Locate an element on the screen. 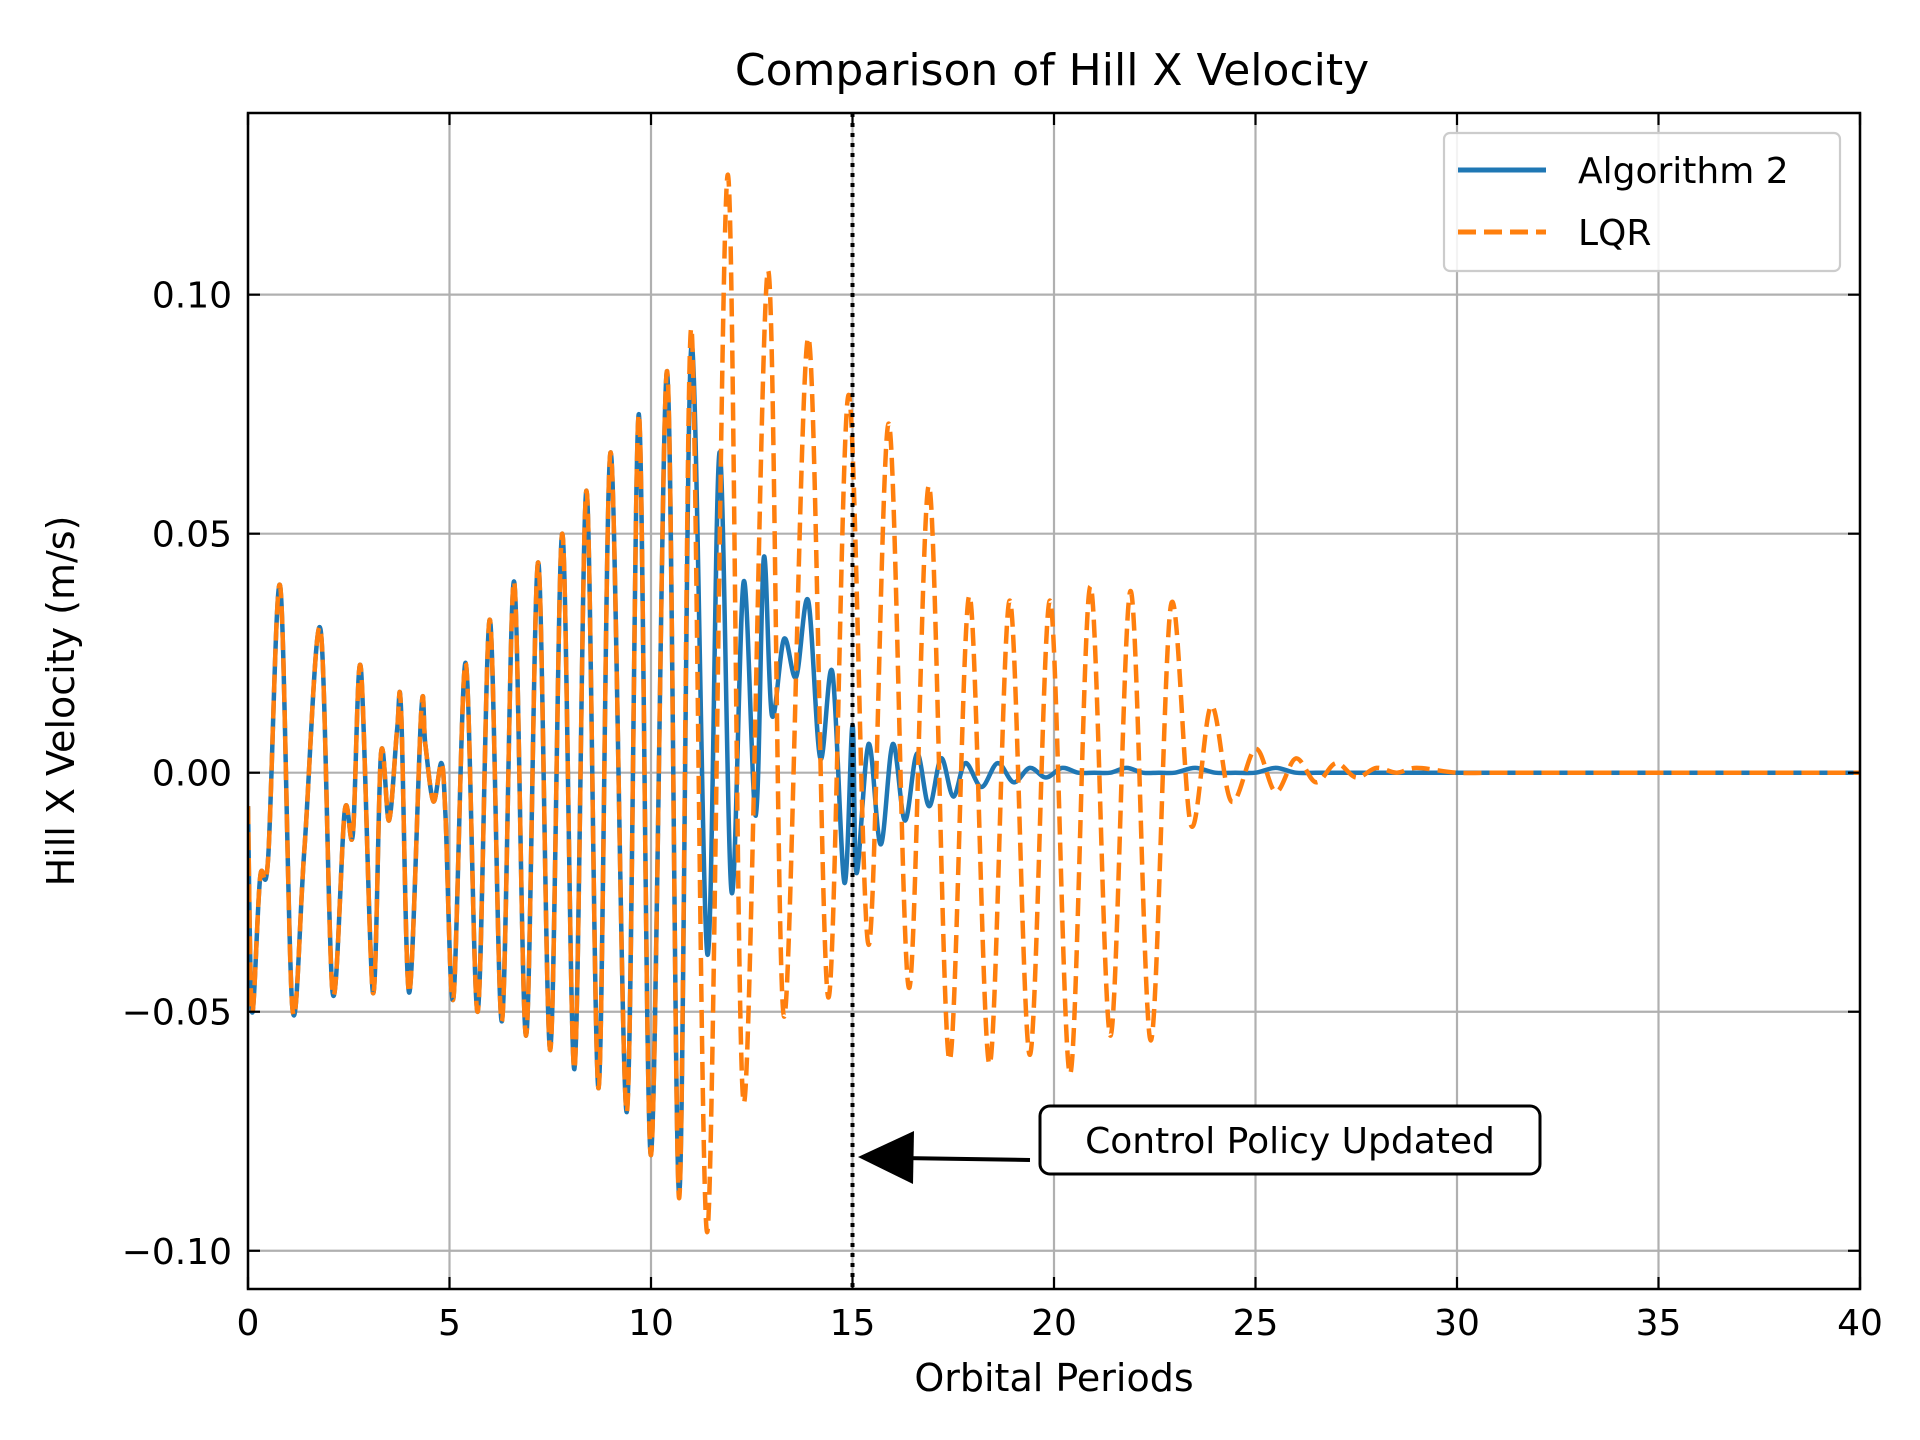  x-axis-label: Orbital Periods is located at coordinates (1053, 1378).